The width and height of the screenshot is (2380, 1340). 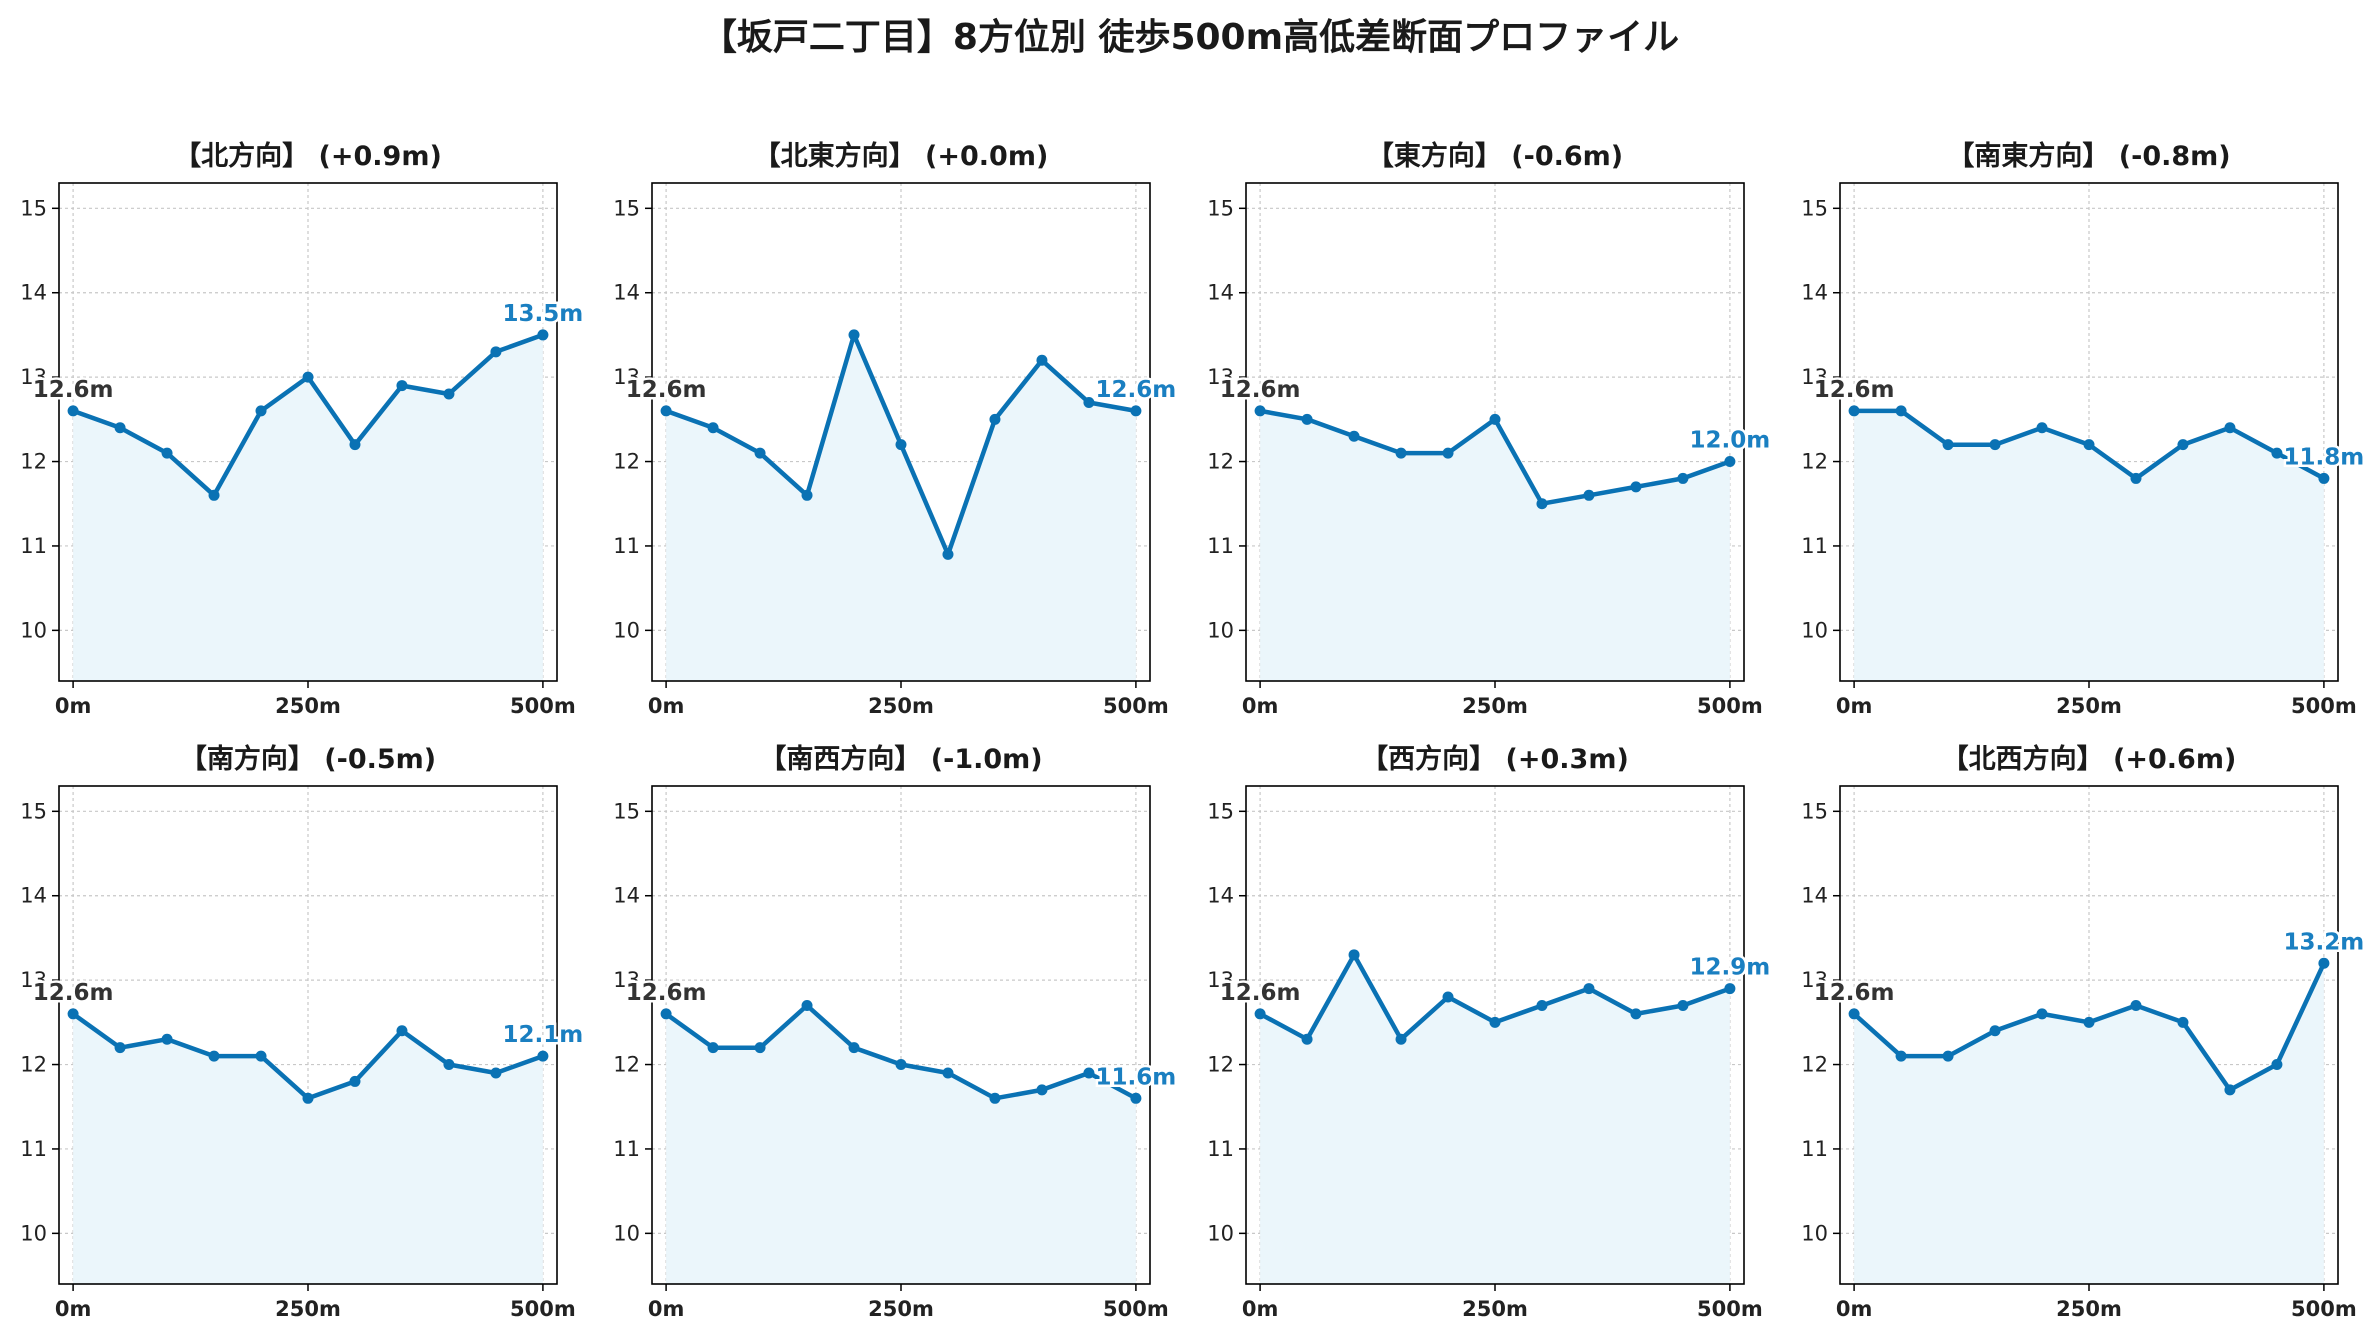 I want to click on end-elevation-label: 13.2m, so click(x=2324, y=942).